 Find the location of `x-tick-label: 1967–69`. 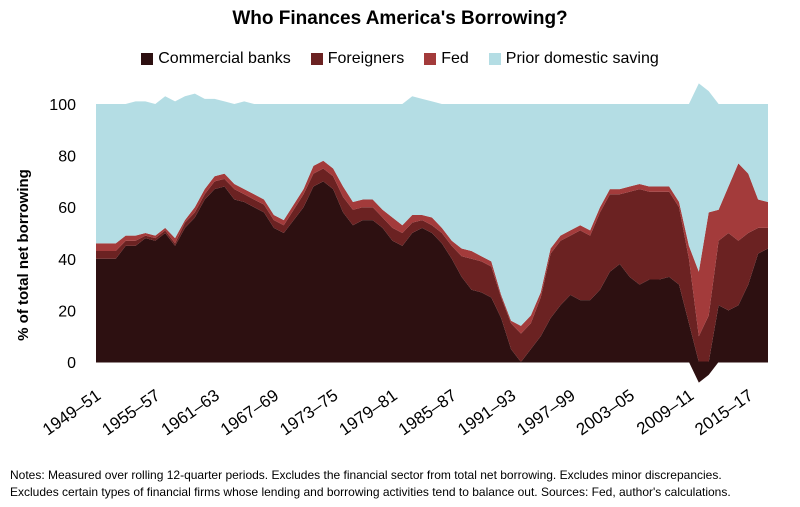

x-tick-label: 1967–69 is located at coordinates (249, 413).